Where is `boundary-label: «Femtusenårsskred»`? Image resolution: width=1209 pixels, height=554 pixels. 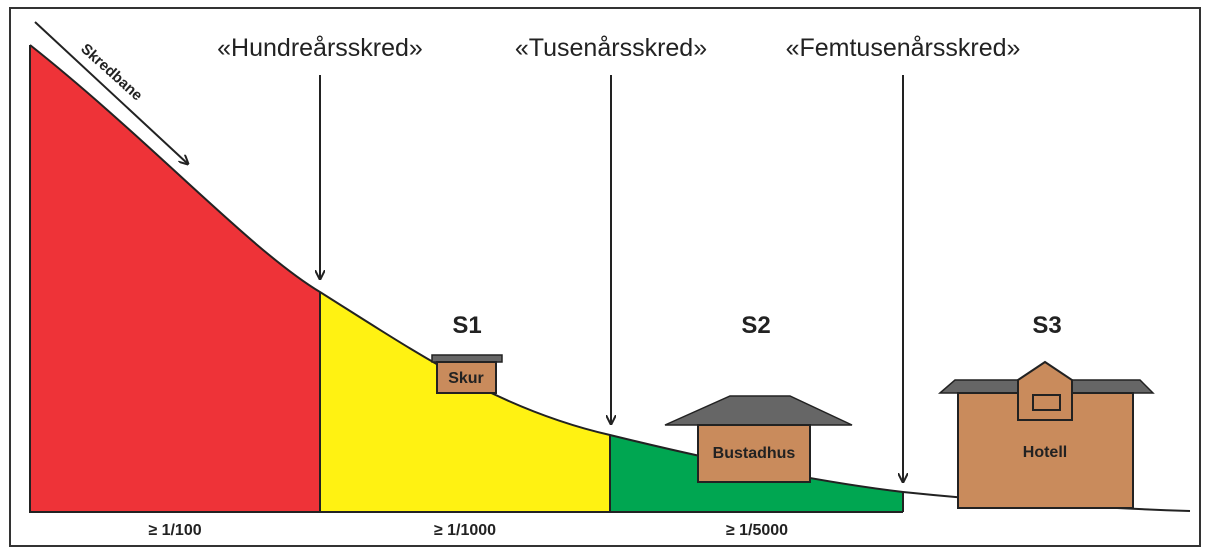
boundary-label: «Femtusenårsskred» is located at coordinates (903, 48).